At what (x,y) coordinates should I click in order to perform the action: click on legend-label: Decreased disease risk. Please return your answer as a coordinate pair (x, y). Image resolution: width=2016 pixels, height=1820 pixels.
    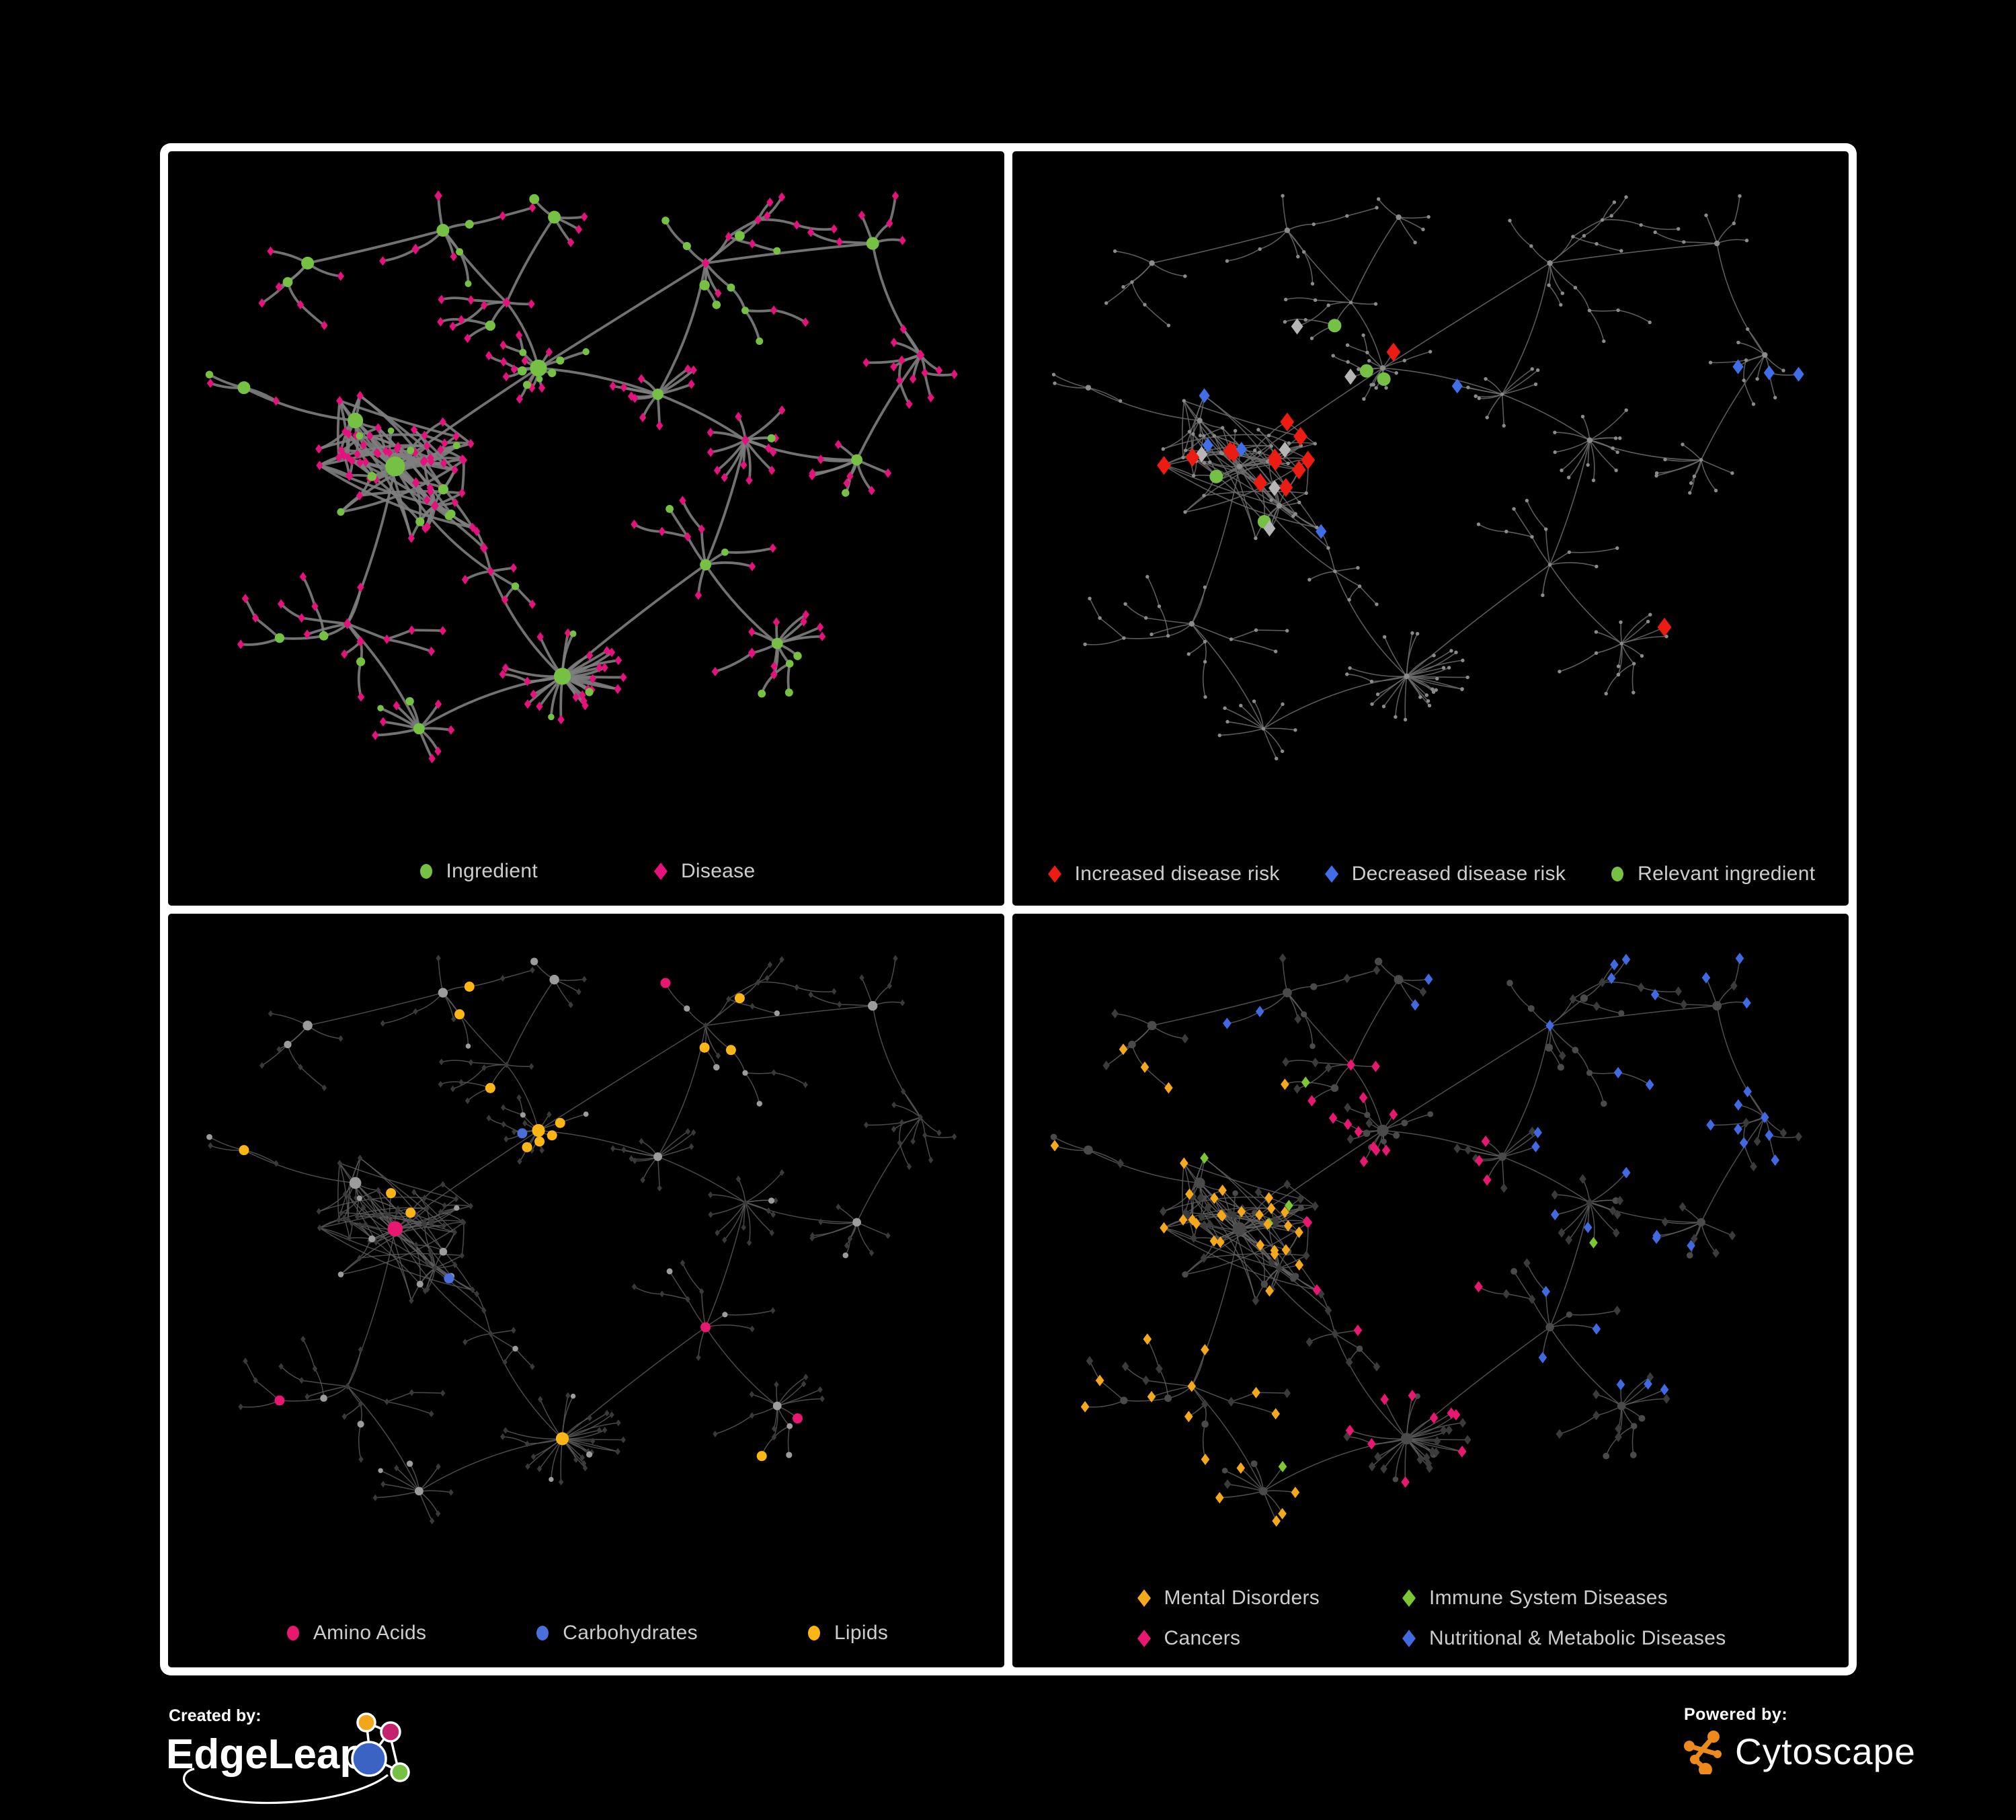
    Looking at the image, I should click on (1458, 873).